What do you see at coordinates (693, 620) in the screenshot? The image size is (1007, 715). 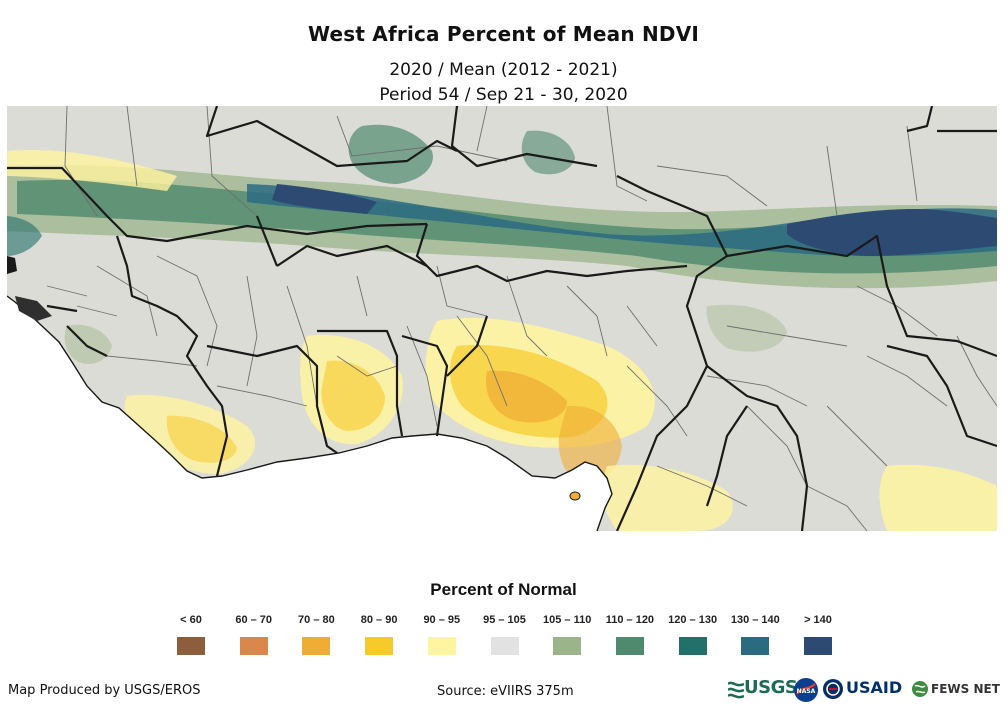 I see `legend-class-label: 120 – 130` at bounding box center [693, 620].